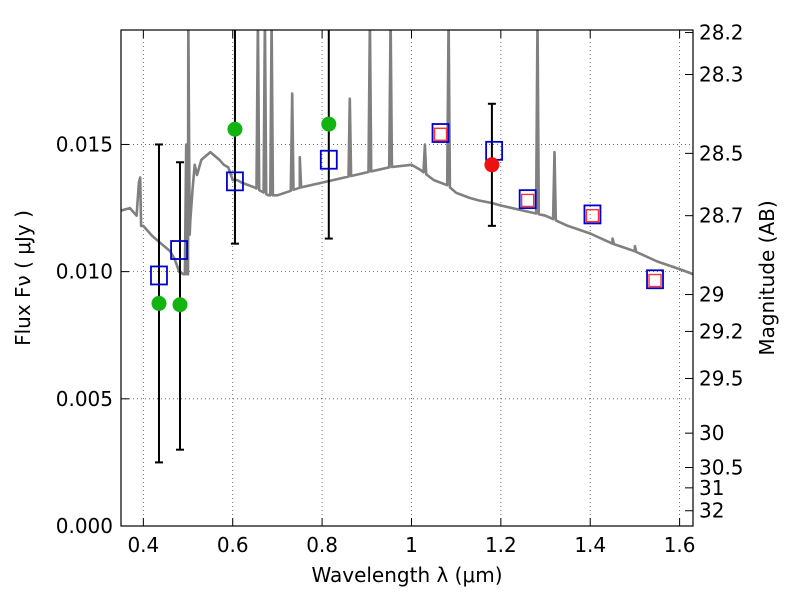  Describe the element at coordinates (501, 545) in the screenshot. I see `x-tick-label: 1.2` at that location.